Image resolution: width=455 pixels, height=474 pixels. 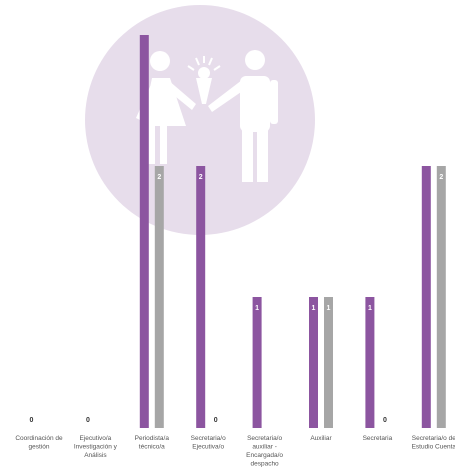 What do you see at coordinates (329, 308) in the screenshot?
I see `data-label-s2-6: 1` at bounding box center [329, 308].